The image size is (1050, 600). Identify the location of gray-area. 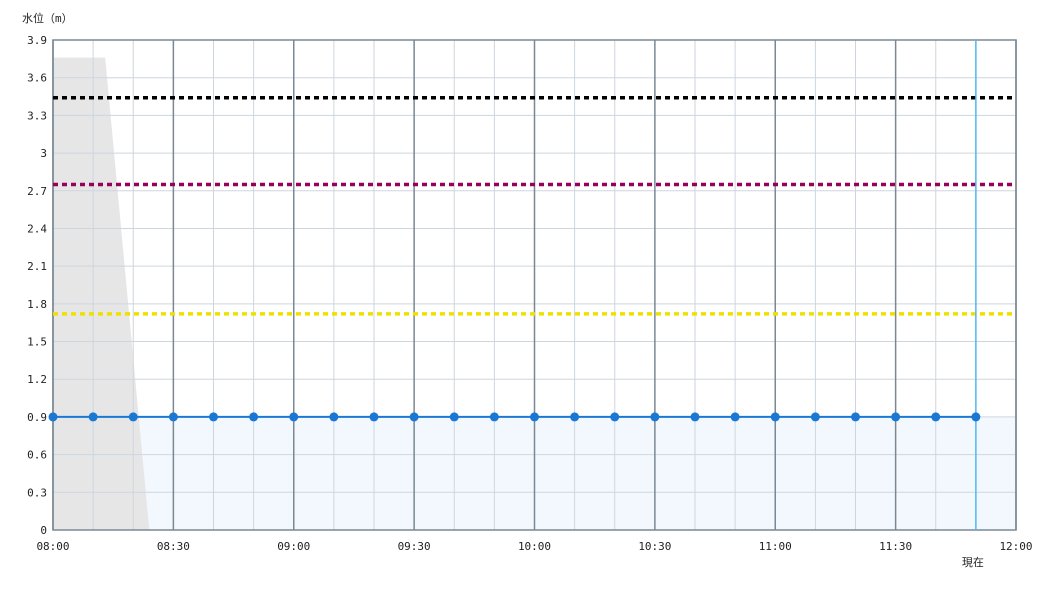
(101, 293).